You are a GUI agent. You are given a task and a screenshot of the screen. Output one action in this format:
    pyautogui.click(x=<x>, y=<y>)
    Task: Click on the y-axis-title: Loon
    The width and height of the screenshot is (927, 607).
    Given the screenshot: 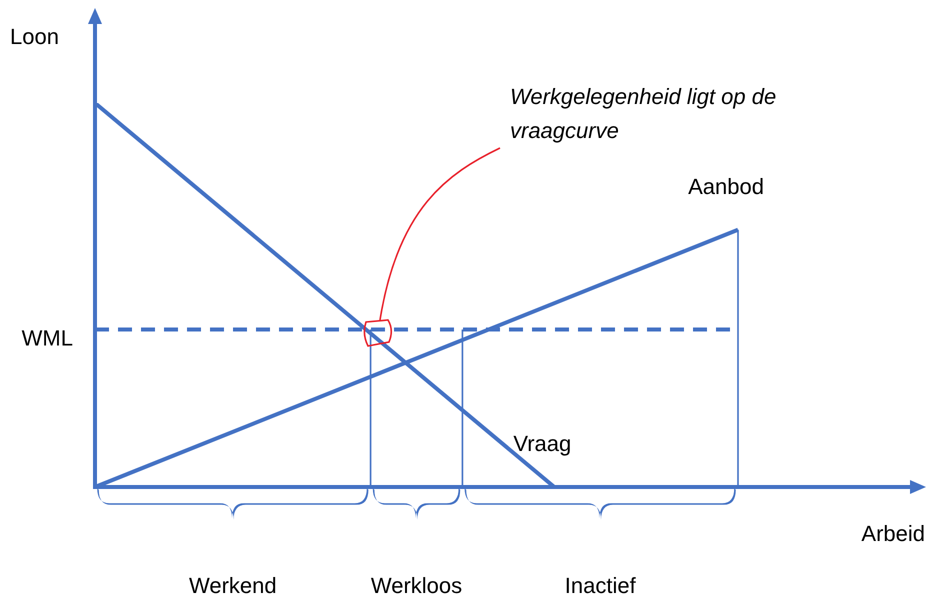 What is the action you would take?
    pyautogui.click(x=34, y=37)
    